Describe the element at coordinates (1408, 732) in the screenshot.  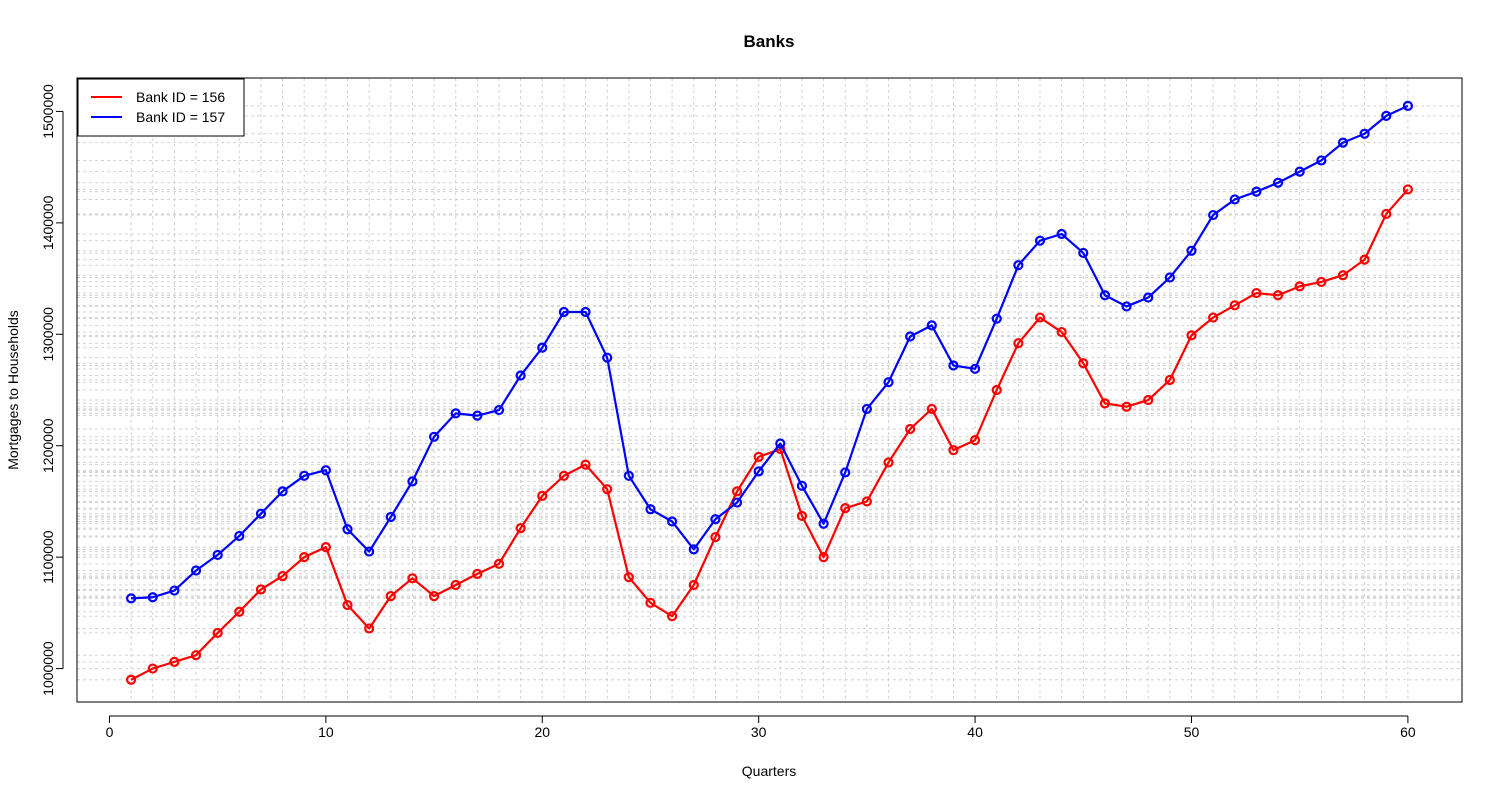
I see `x-tick-label: 60` at that location.